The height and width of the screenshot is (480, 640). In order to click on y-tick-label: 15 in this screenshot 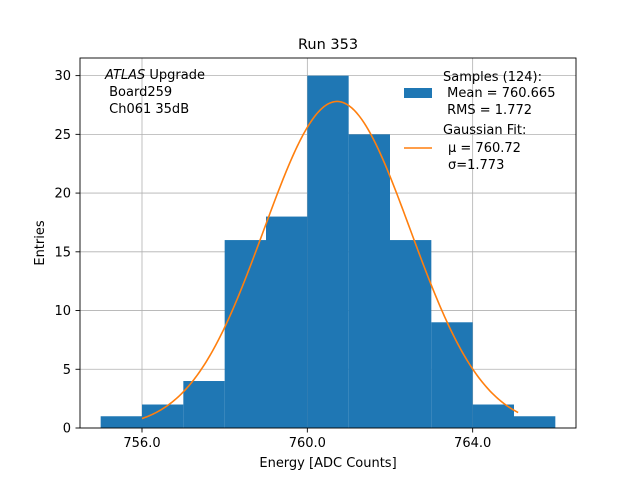, I will do `click(62, 252)`.